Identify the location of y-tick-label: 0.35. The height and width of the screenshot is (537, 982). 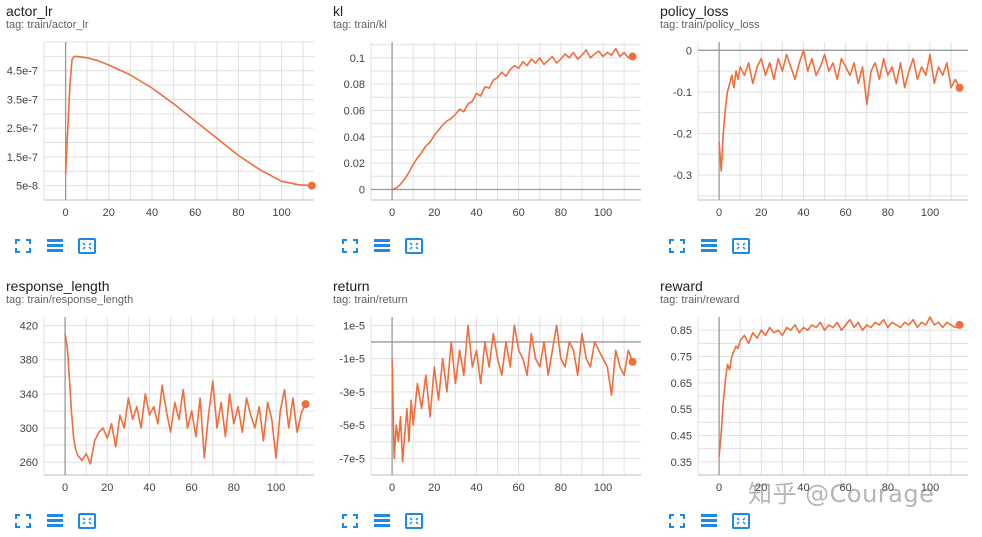
(681, 463).